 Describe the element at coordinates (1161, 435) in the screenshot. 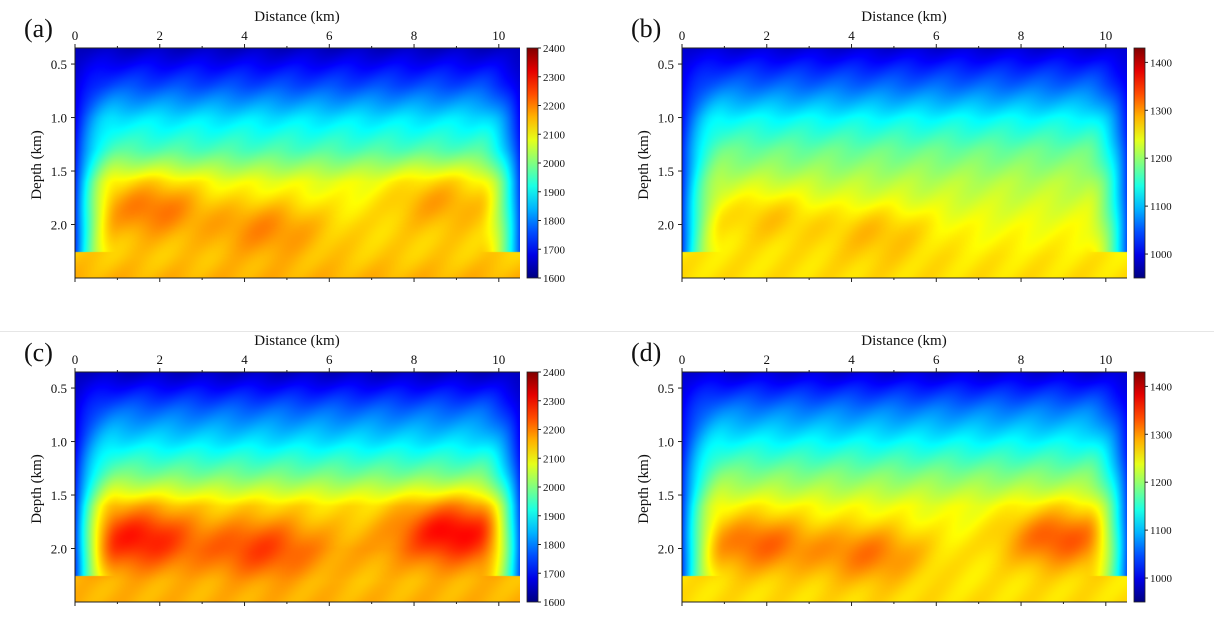

I see `colorbar-tick-label: 1300` at that location.